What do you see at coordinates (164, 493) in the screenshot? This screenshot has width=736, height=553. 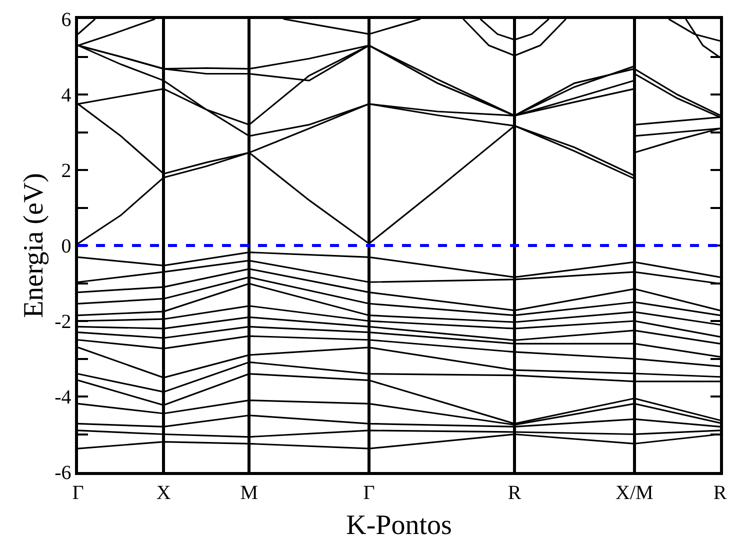 I see `x-tick-label: X` at bounding box center [164, 493].